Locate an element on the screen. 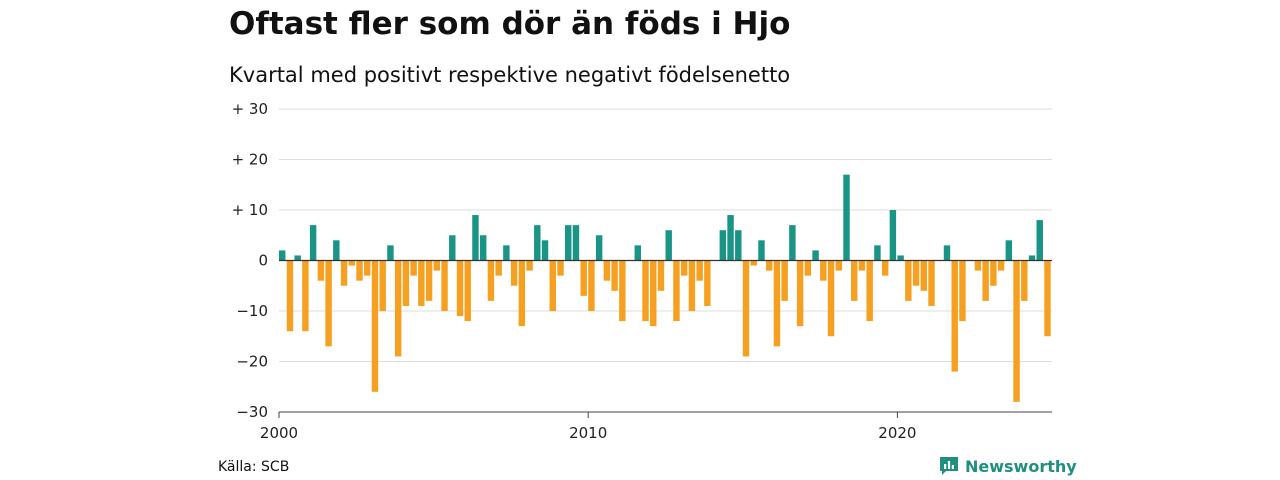 Image resolution: width=1280 pixels, height=480 pixels. y-tick-label: + 10 is located at coordinates (250, 210).